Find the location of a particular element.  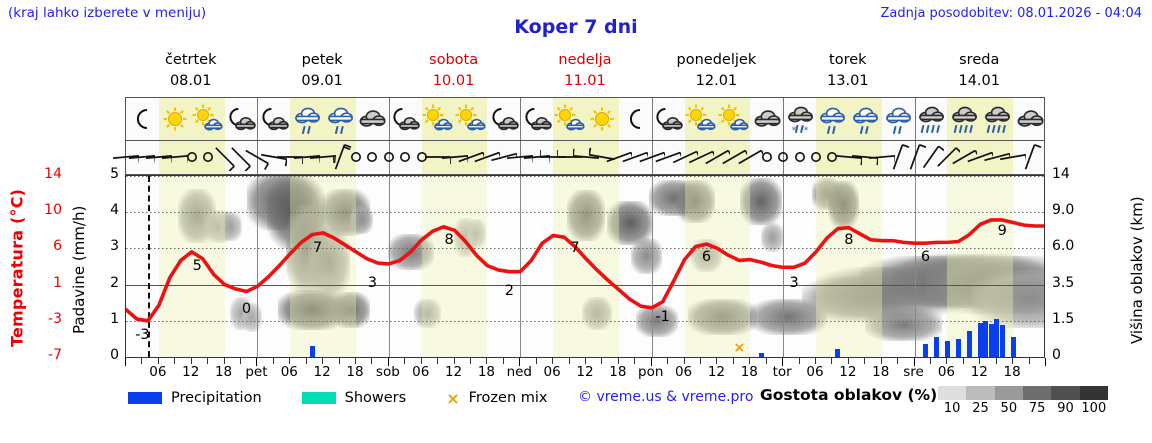

temperature-value-label: 3 is located at coordinates (794, 282).